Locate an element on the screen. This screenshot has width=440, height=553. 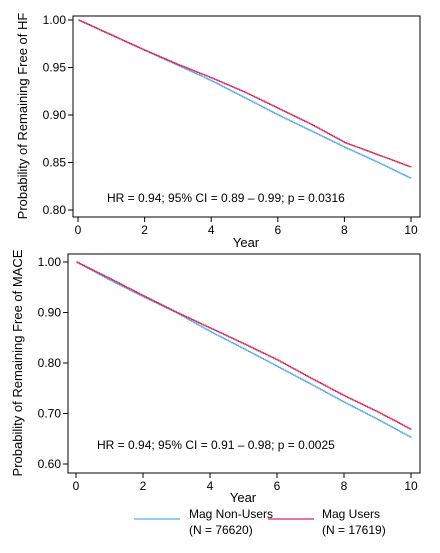
hf-x-tick-label: 10 is located at coordinates (411, 230).